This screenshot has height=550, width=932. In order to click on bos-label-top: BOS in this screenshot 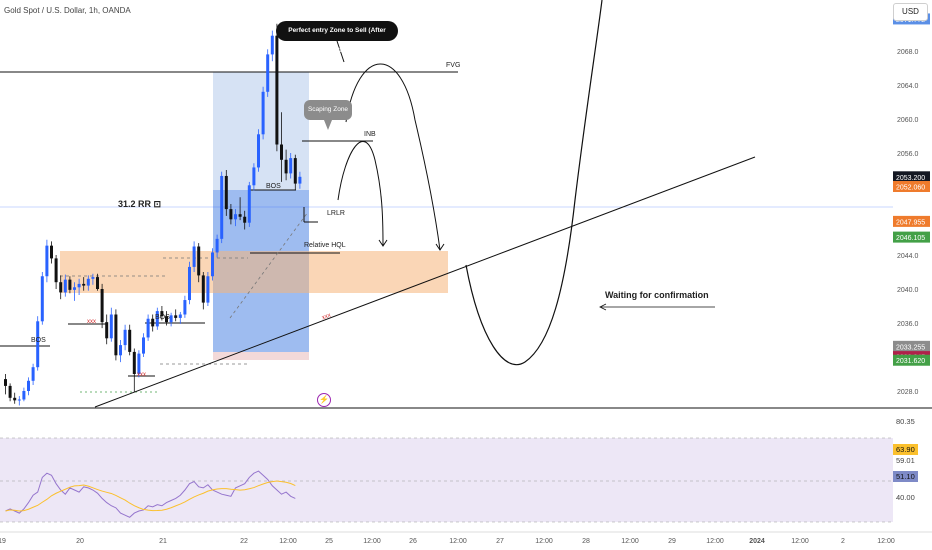, I will do `click(273, 186)`.